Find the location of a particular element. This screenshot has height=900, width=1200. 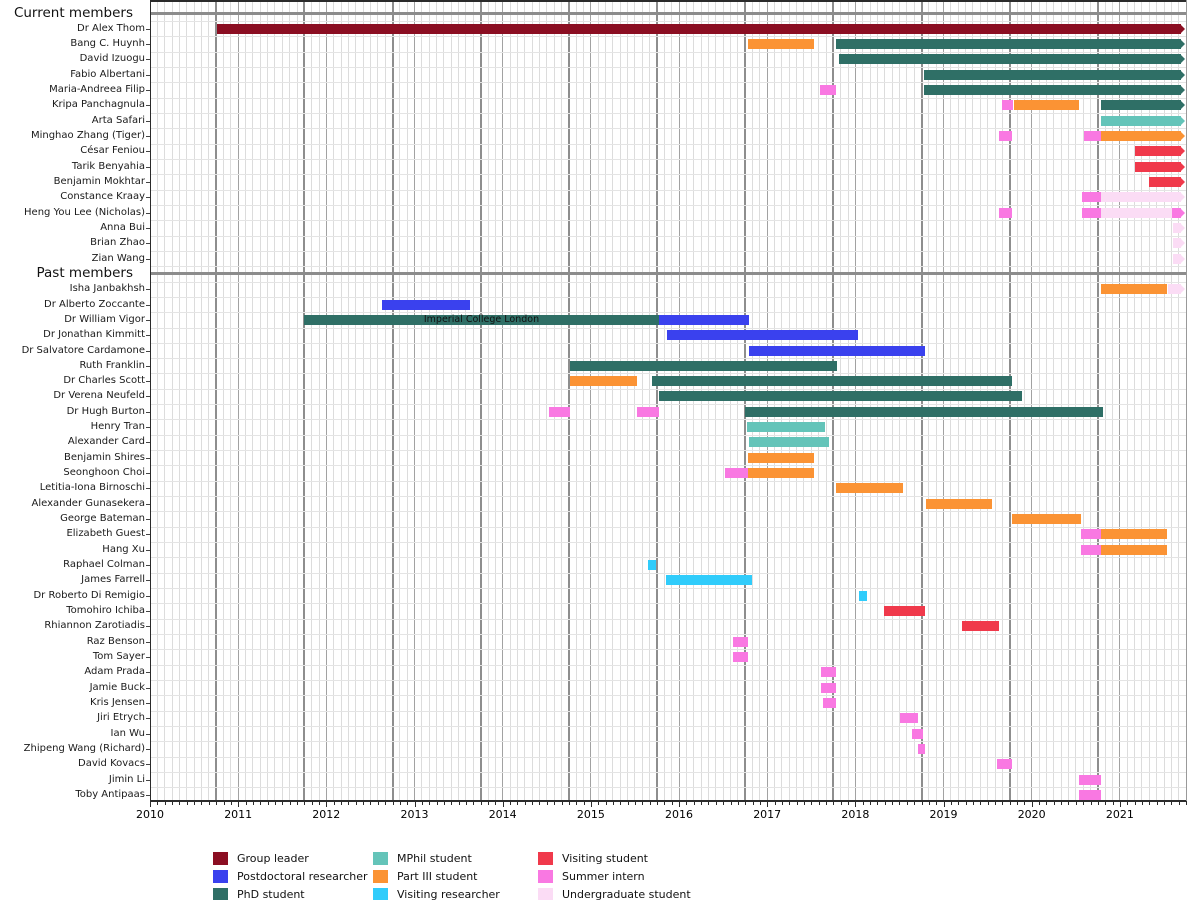

timeline-bar-undergrad is located at coordinates (1178, 243).